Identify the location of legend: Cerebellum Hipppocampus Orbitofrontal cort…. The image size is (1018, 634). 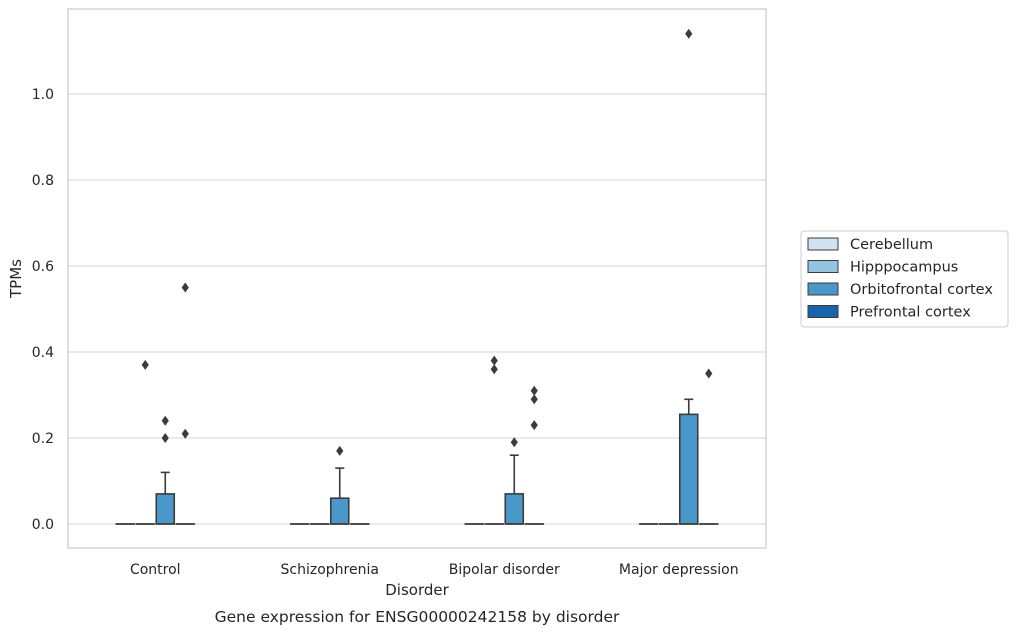
(904, 279).